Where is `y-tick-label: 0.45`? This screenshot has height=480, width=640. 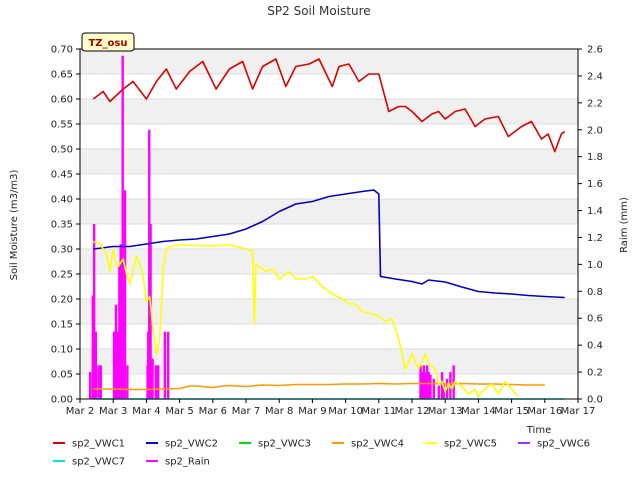 y-tick-label: 0.45 is located at coordinates (62, 175).